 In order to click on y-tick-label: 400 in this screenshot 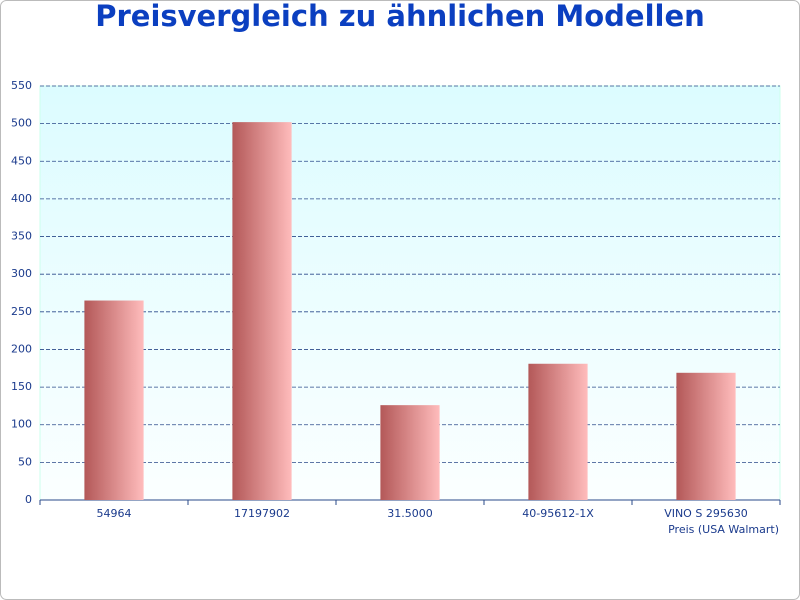, I will do `click(21, 198)`.